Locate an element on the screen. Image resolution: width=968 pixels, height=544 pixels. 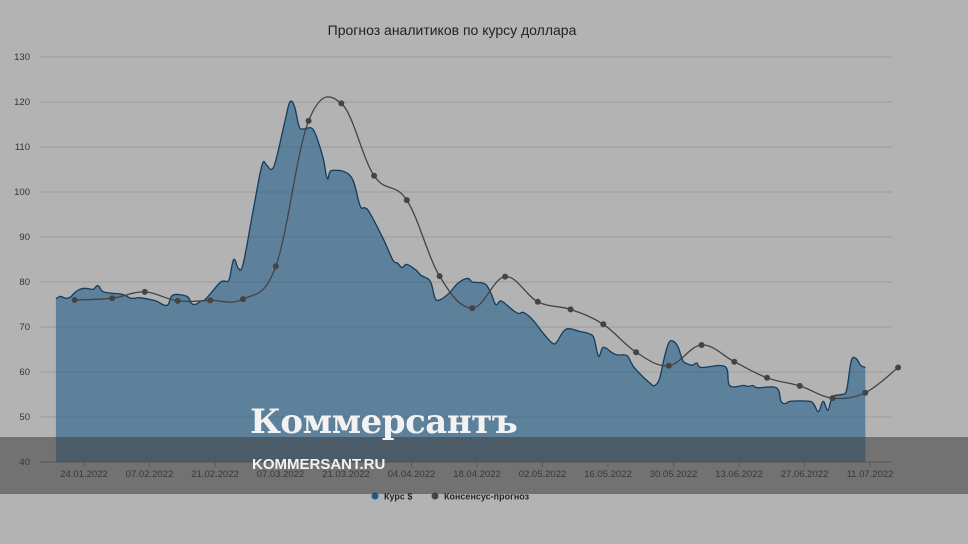
y-axis: 130120110100908070605040 is located at coordinates (22, 260).